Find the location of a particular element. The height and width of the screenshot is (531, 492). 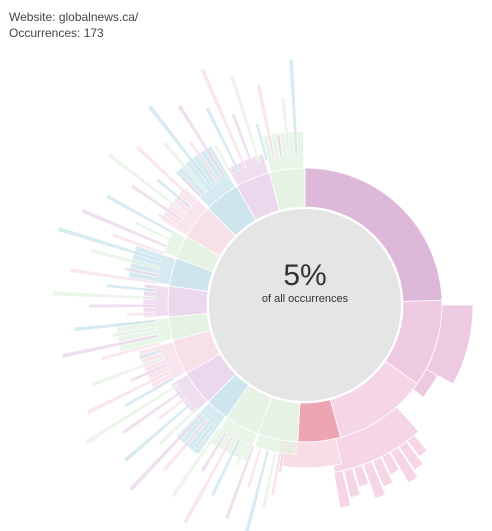

occurrences-value: 173 is located at coordinates (93, 33).